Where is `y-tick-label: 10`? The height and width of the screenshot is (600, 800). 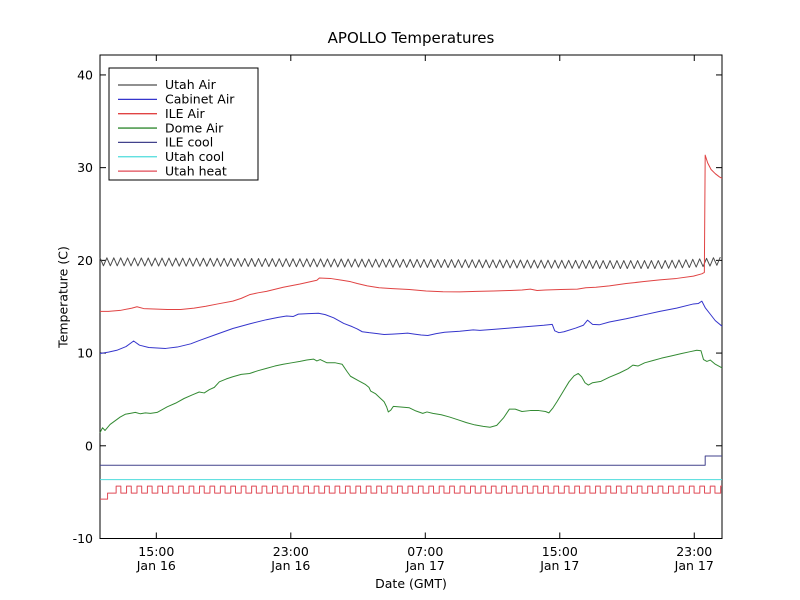 y-tick-label: 10 is located at coordinates (85, 353).